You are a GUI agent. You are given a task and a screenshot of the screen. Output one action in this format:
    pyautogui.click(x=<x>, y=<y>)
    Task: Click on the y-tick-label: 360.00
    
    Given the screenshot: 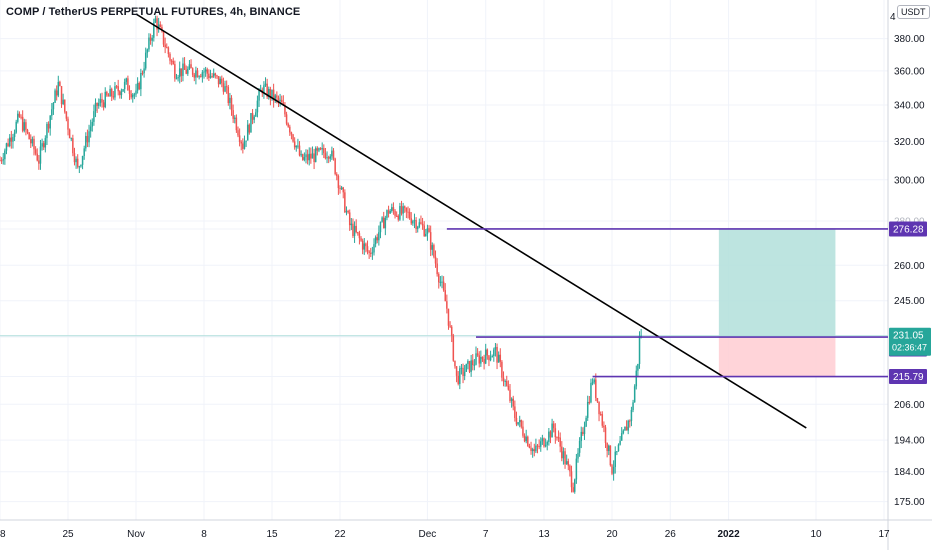 What is the action you would take?
    pyautogui.click(x=909, y=71)
    